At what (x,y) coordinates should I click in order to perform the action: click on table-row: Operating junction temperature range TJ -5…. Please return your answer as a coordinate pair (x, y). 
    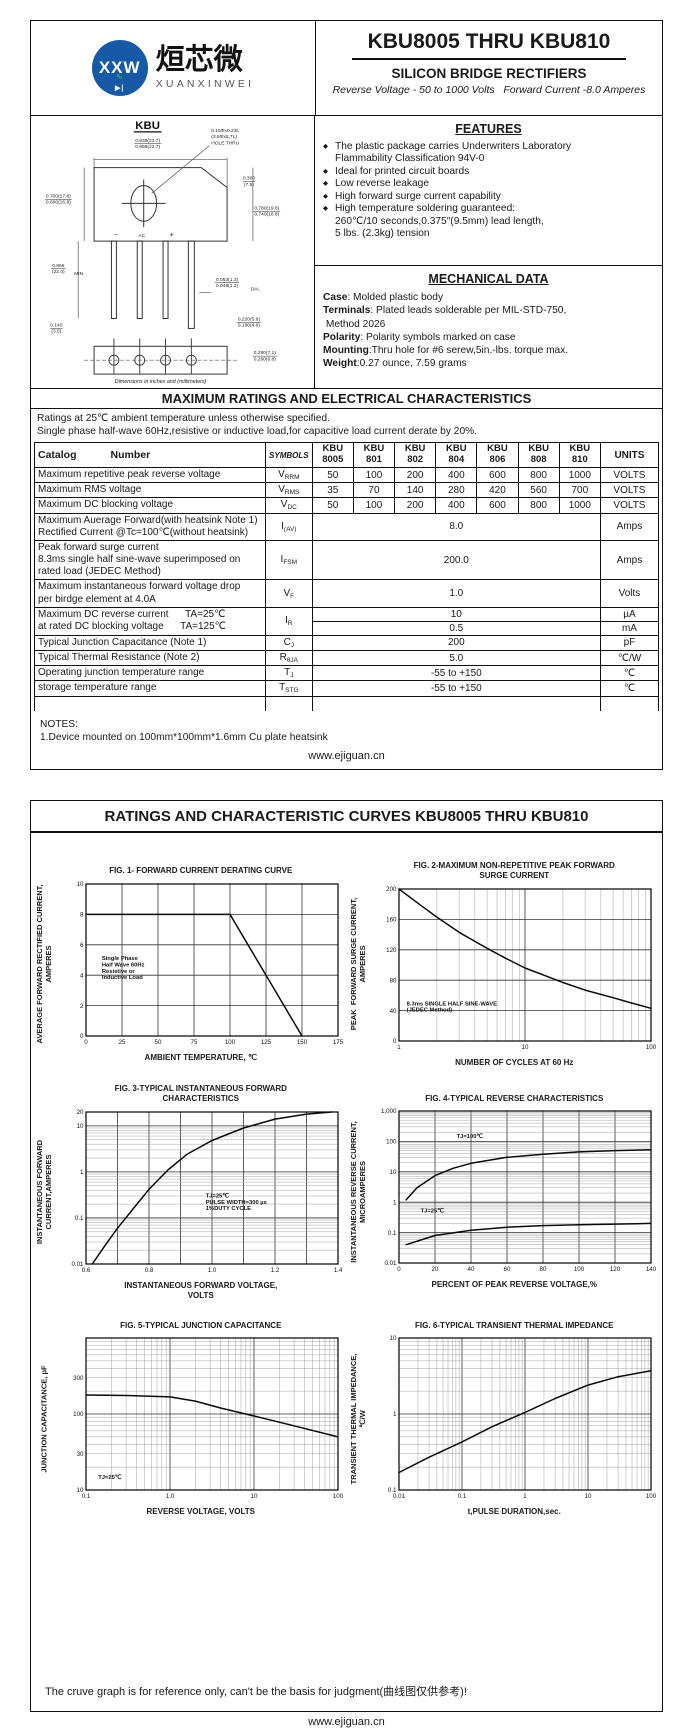
    Looking at the image, I should click on (347, 673).